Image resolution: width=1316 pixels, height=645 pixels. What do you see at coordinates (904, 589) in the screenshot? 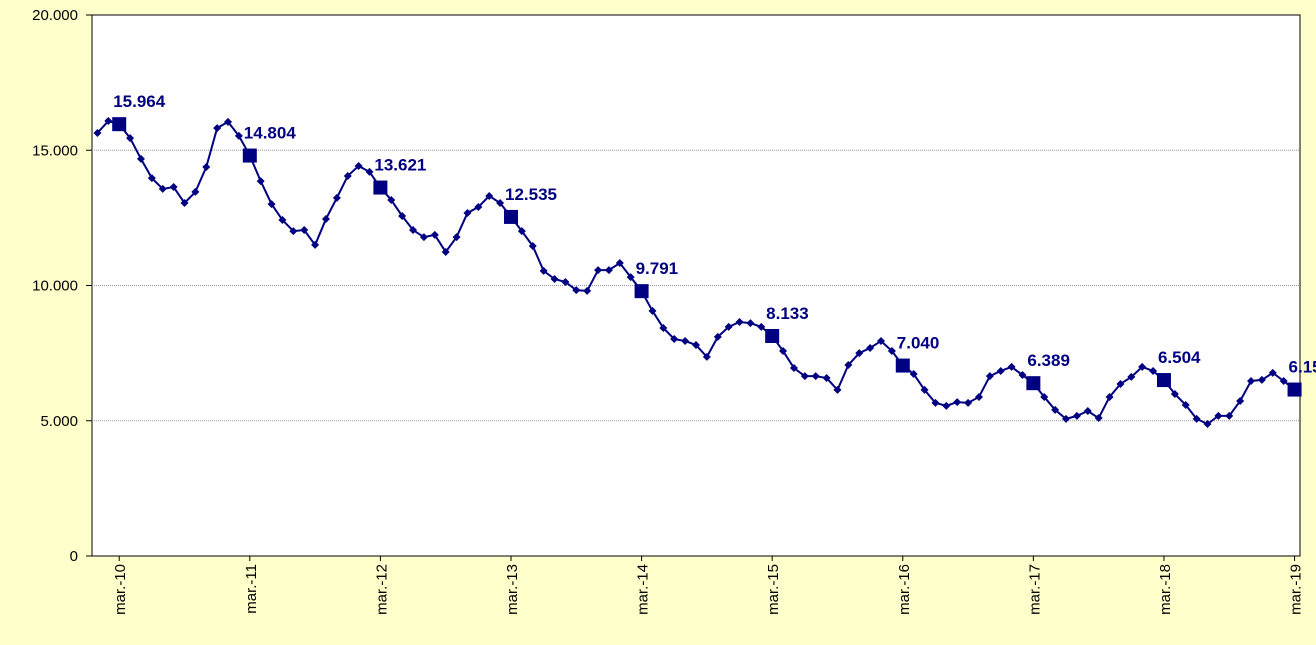
I see `x-tick-label: mar.-16` at bounding box center [904, 589].